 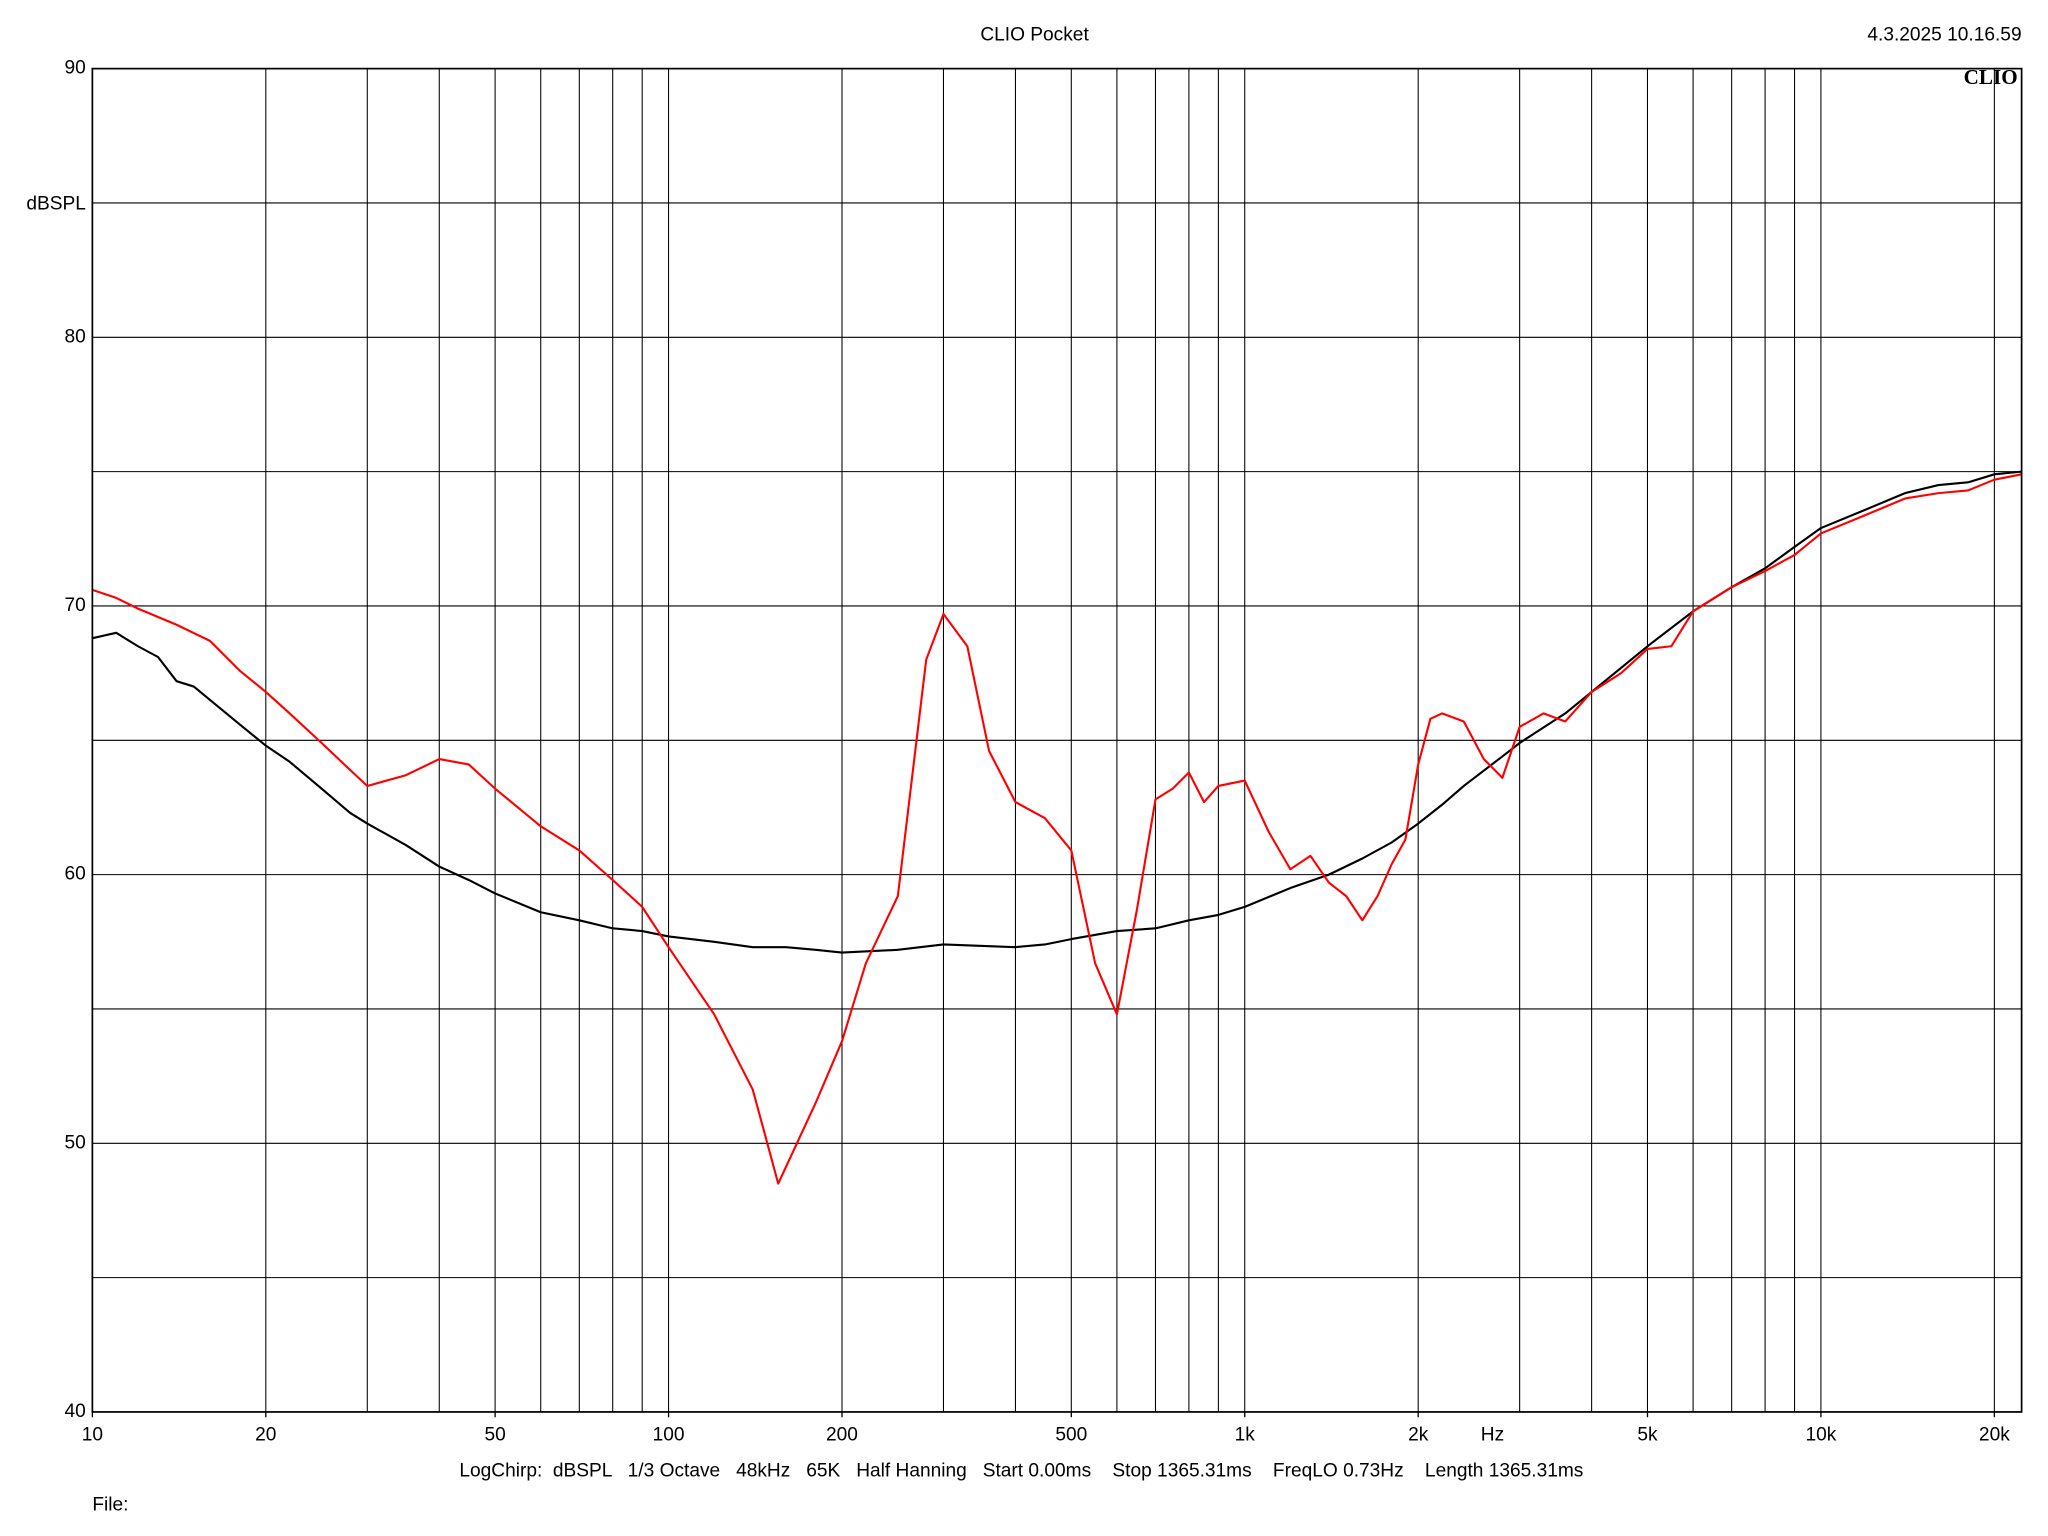 What do you see at coordinates (1034, 35) in the screenshot?
I see `chart-title: CLIO Pocket` at bounding box center [1034, 35].